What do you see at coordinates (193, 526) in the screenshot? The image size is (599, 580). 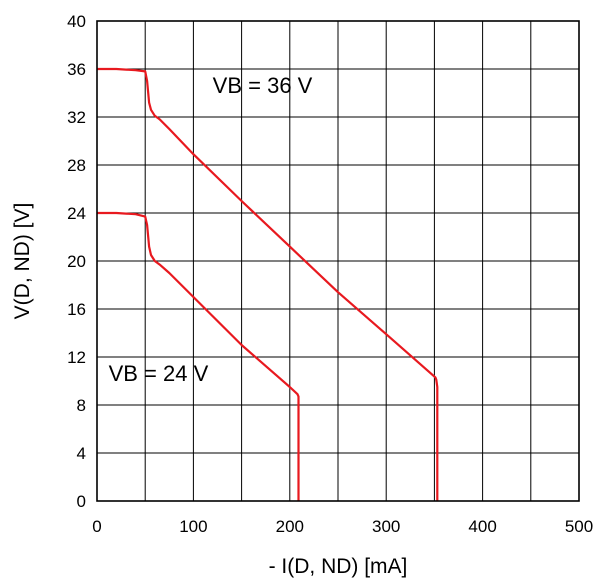 I see `x-tick-label: 100` at bounding box center [193, 526].